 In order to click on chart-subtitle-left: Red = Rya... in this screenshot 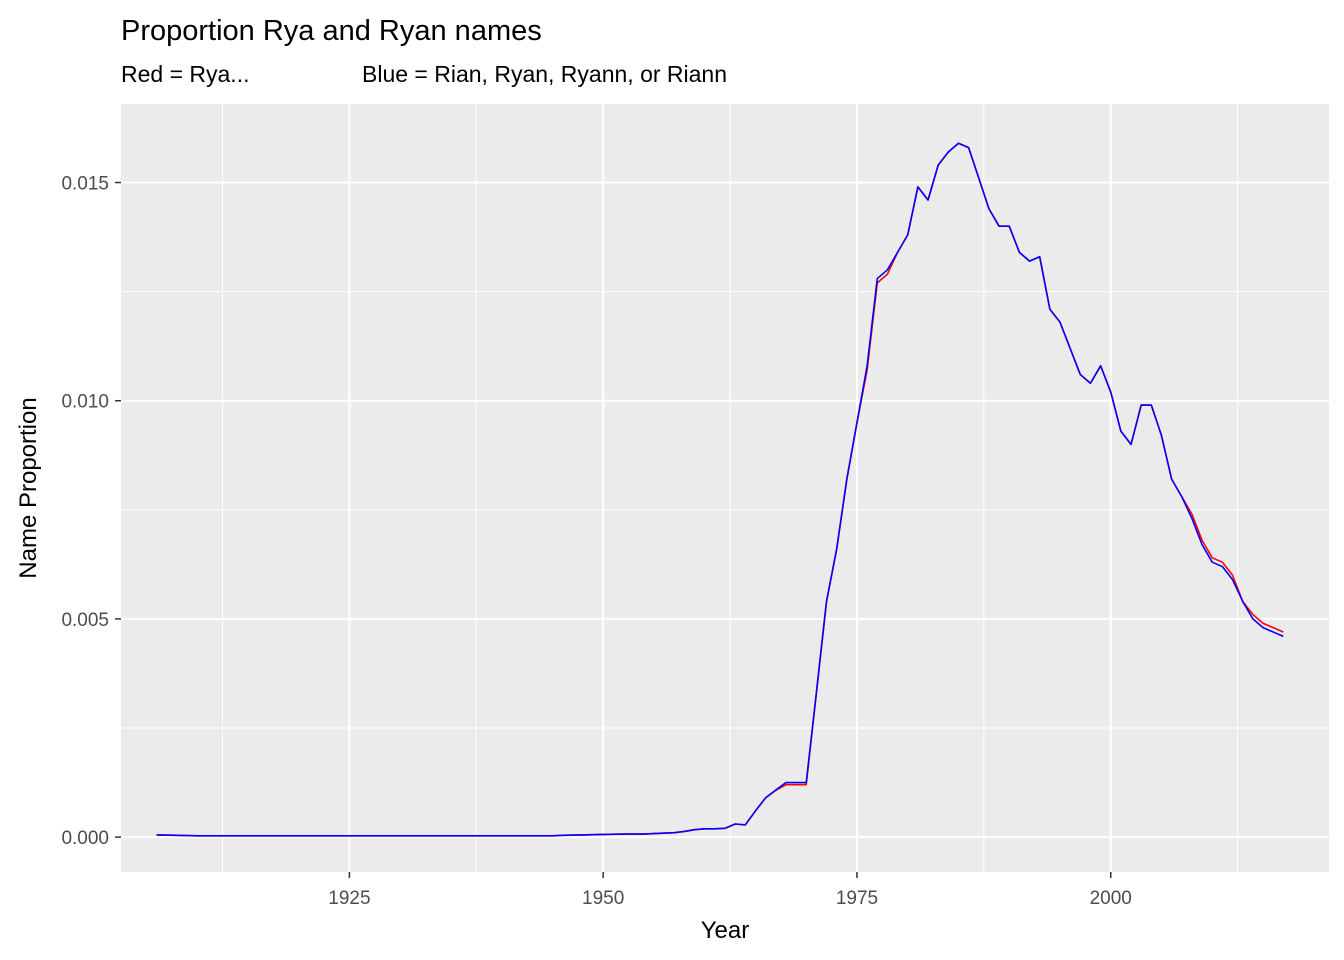, I will do `click(185, 74)`.